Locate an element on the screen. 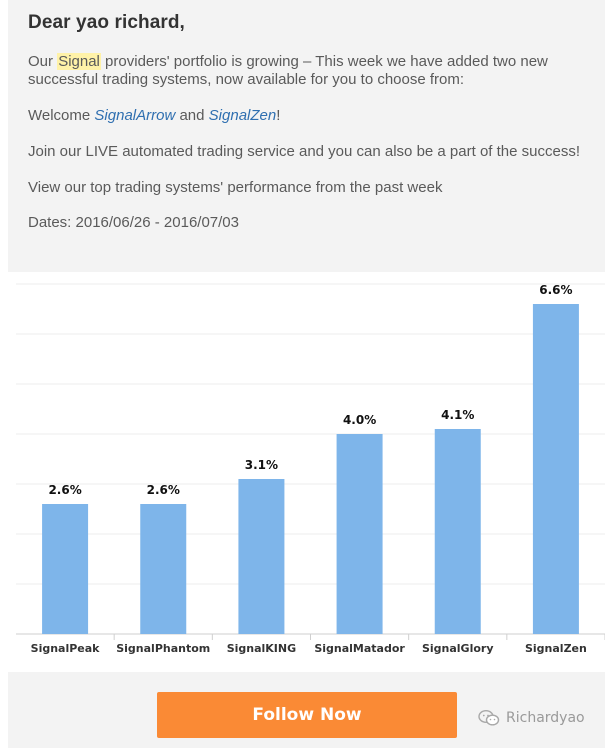 Image resolution: width=609 pixels, height=748 pixels. follow-now-button: Follow Now is located at coordinates (307, 715).